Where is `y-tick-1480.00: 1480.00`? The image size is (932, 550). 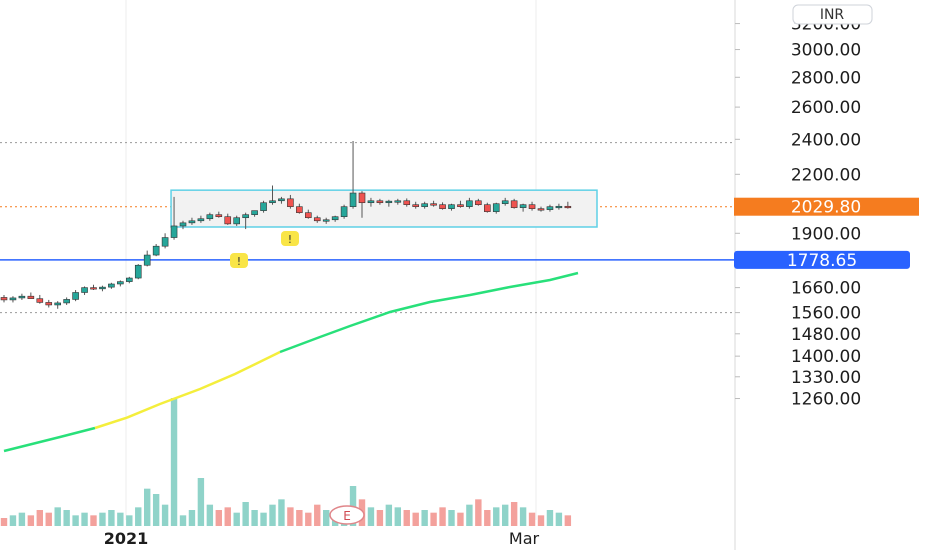 y-tick-1480.00: 1480.00 is located at coordinates (826, 335).